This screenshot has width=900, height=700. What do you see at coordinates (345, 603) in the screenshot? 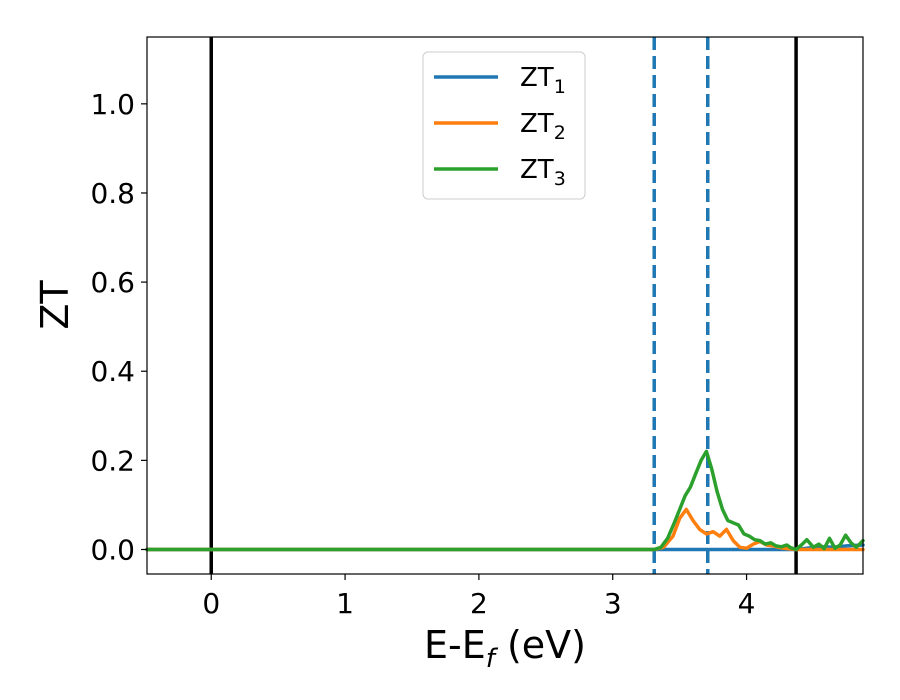
I see `x-tick-label: 1` at bounding box center [345, 603].